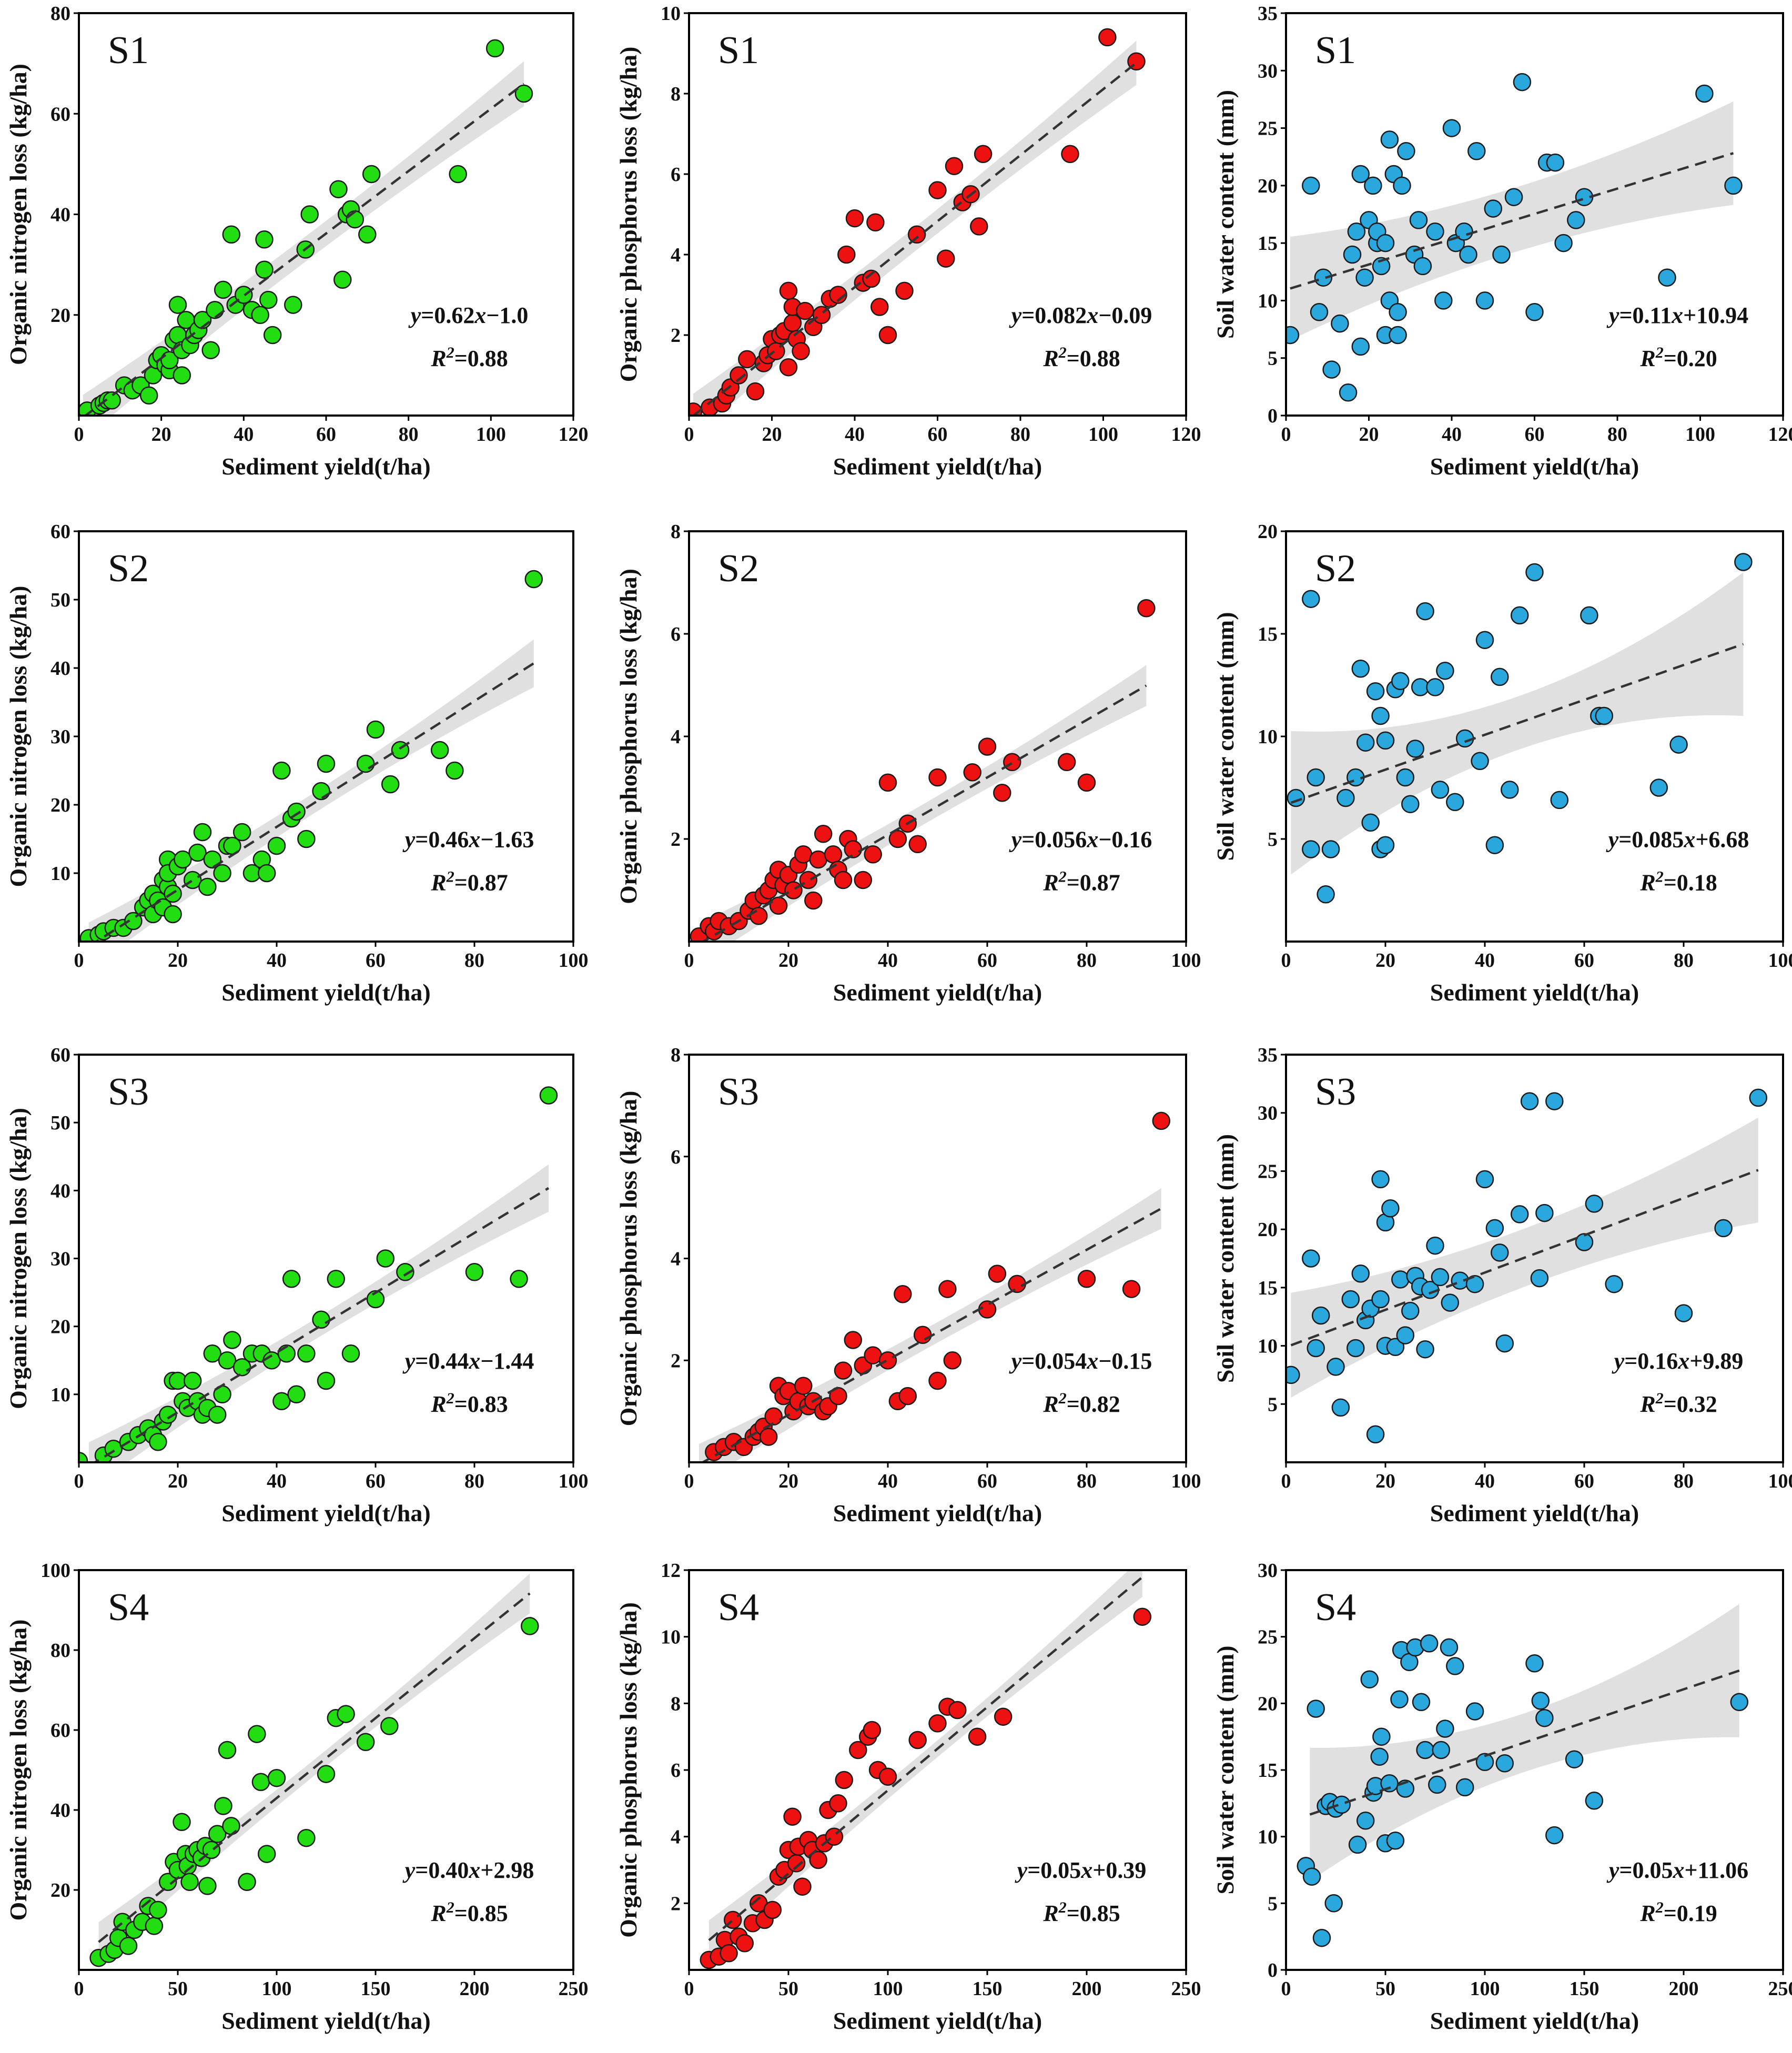 The width and height of the screenshot is (1792, 2053). What do you see at coordinates (60, 1731) in the screenshot?
I see `y-tick-label: 60` at bounding box center [60, 1731].